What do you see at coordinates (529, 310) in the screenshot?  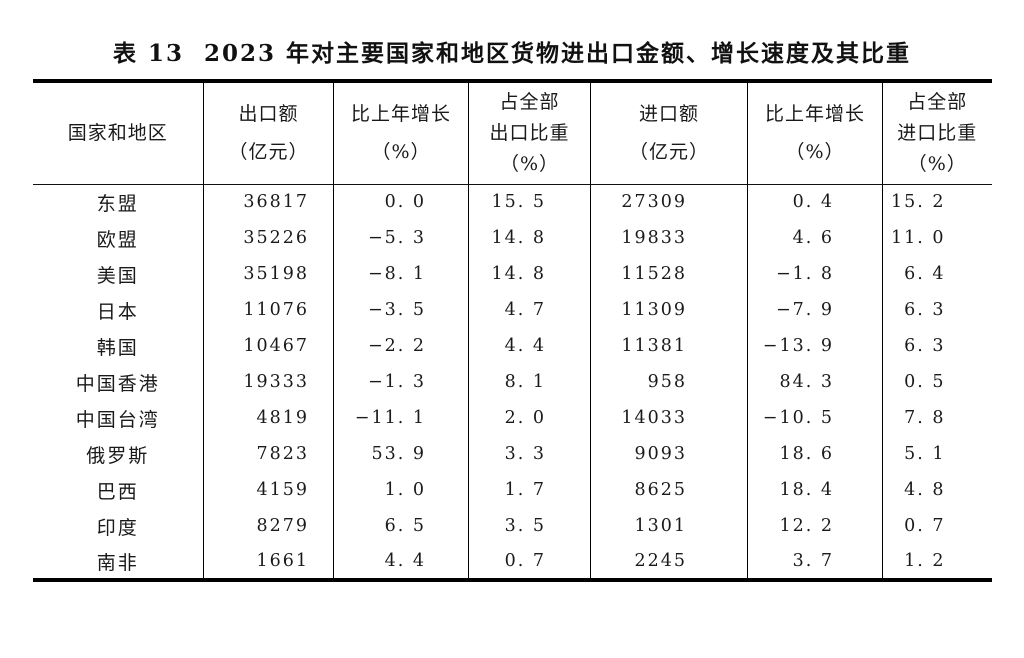 I see `export-share-cell: 4. 7` at bounding box center [529, 310].